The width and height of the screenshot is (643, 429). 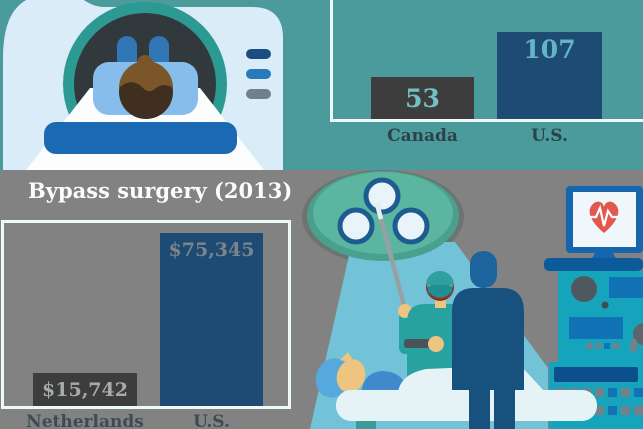 I want to click on surgical-lamp-icon, so click(x=383, y=216).